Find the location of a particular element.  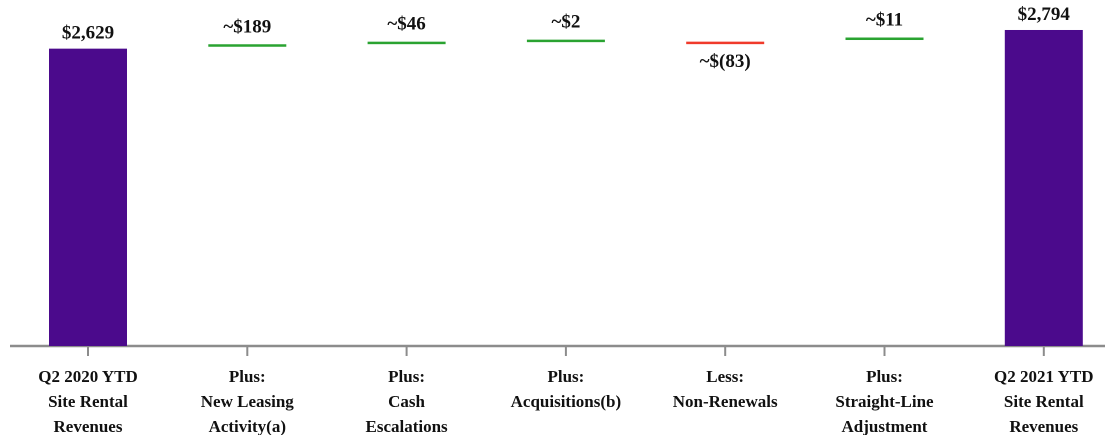

category-label: Q2 2020 YTD is located at coordinates (88, 376).